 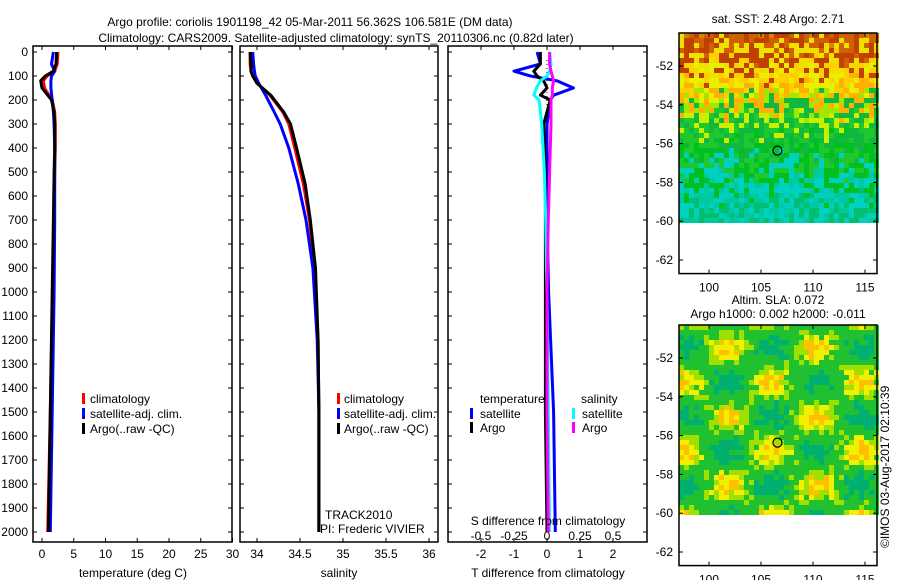 I want to click on legend-swatch, so click(x=338, y=413).